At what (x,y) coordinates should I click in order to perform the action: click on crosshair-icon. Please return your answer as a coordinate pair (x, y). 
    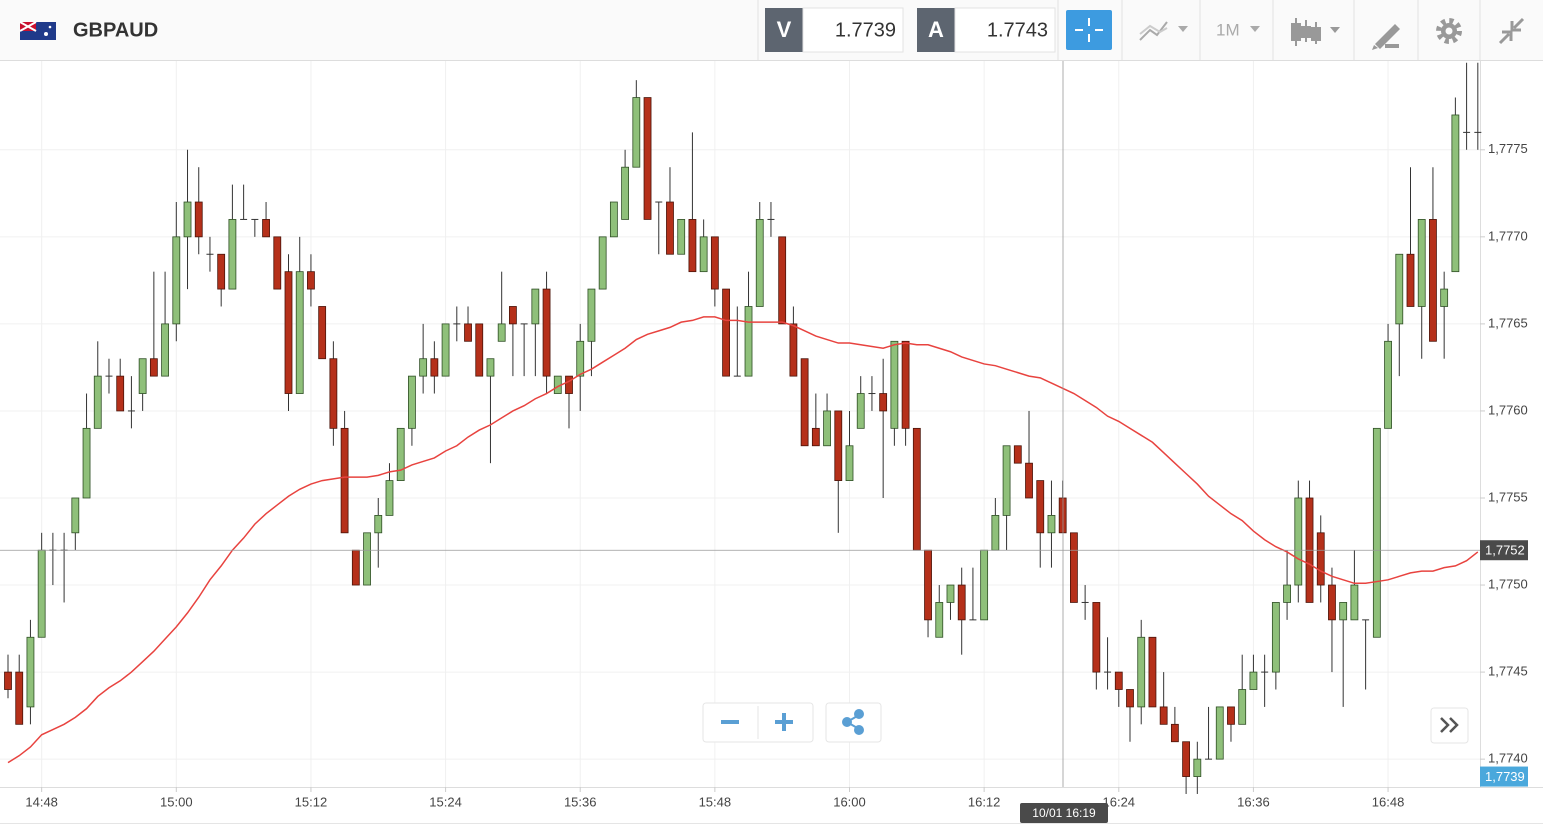
    Looking at the image, I should click on (1089, 30).